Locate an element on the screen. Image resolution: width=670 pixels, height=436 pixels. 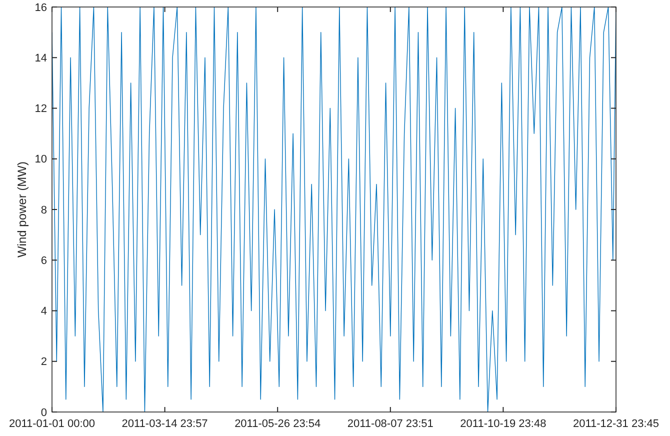
y-tick-label: 2 is located at coordinates (43, 362).